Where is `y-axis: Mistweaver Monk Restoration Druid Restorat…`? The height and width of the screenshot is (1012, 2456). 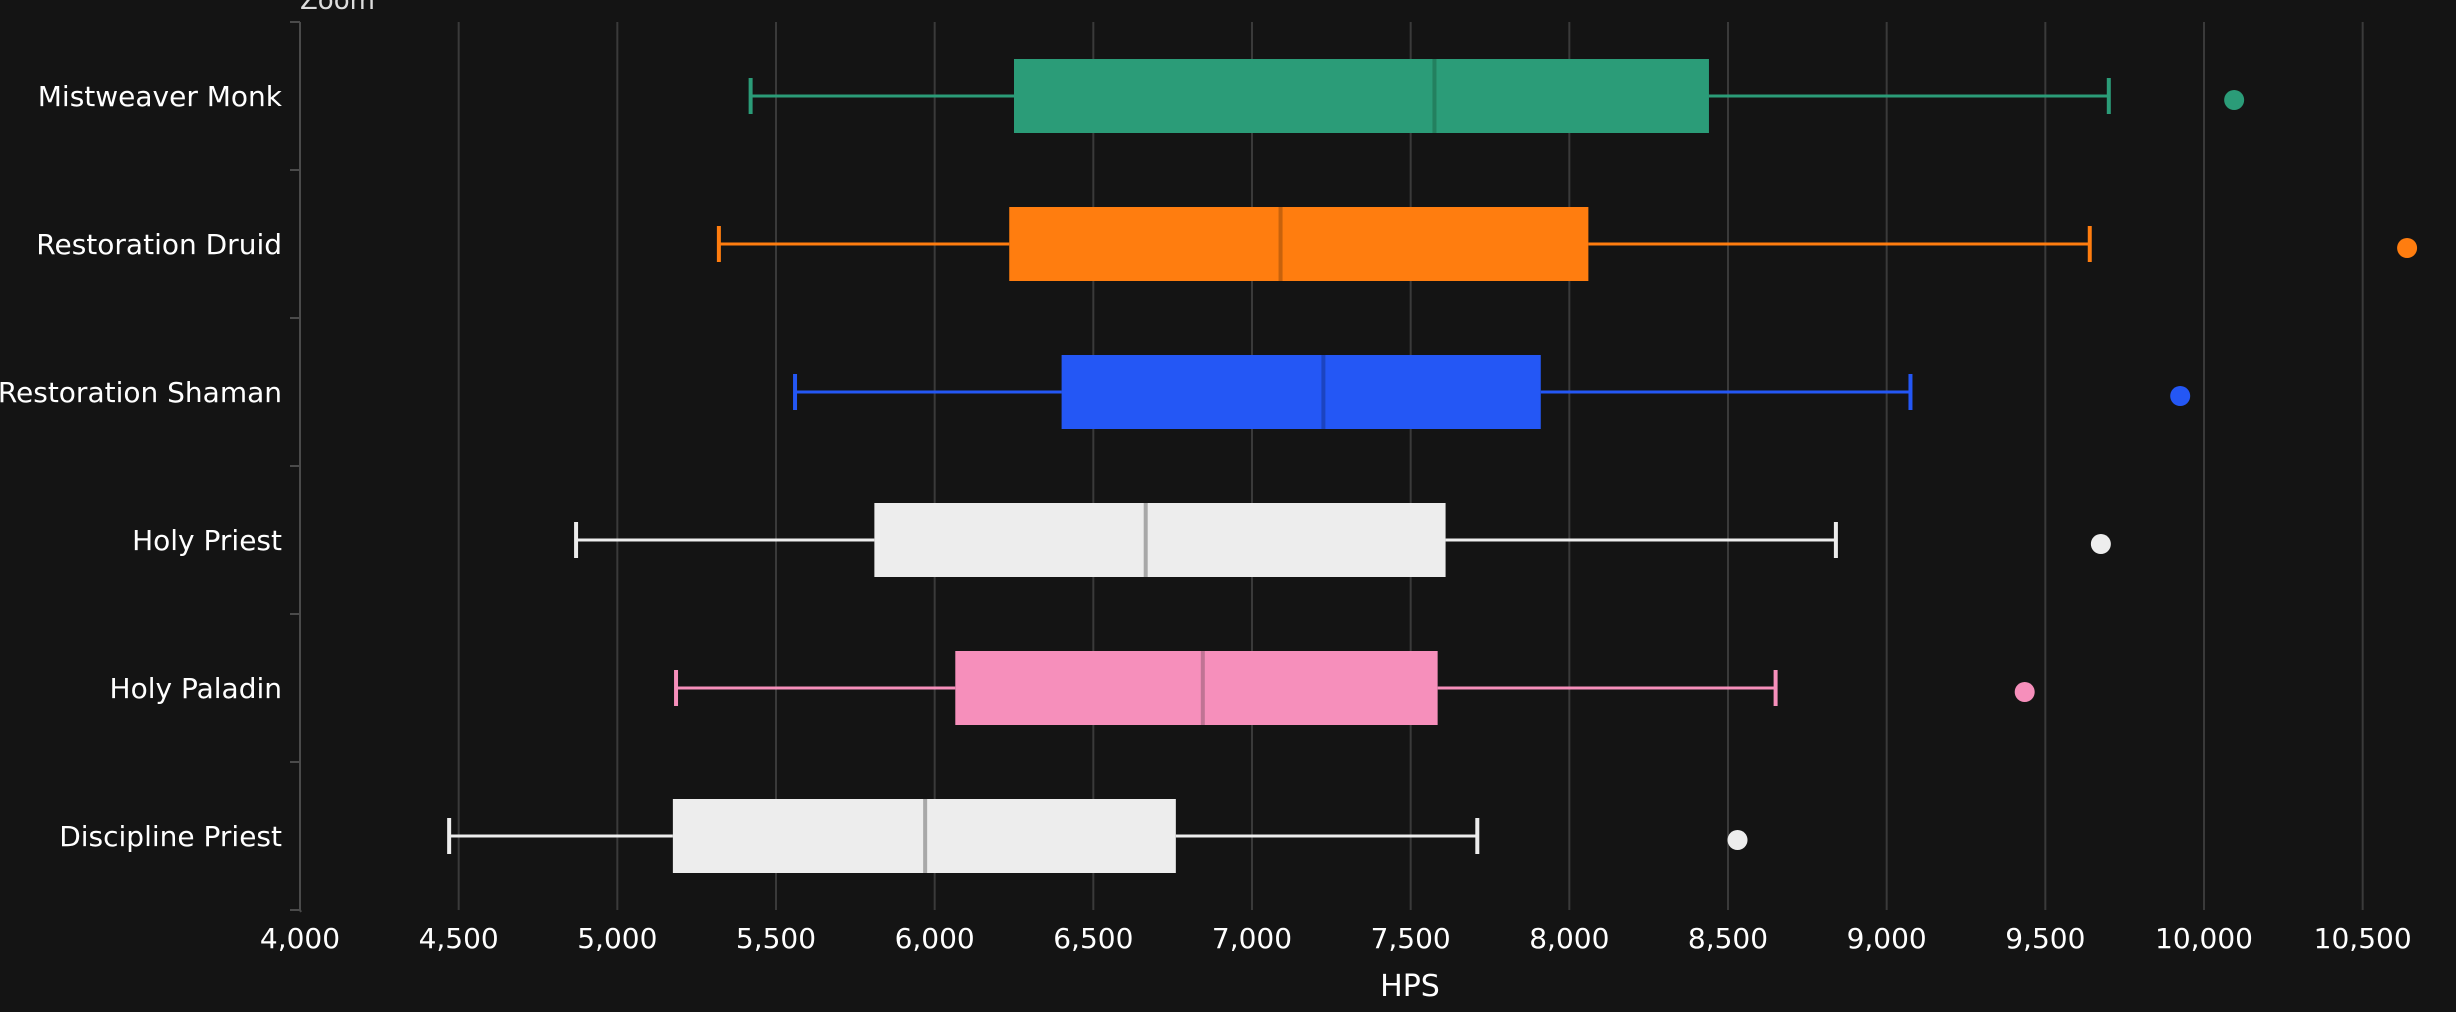
y-axis: Mistweaver Monk Restoration Druid Restorat… is located at coordinates (150, 466).